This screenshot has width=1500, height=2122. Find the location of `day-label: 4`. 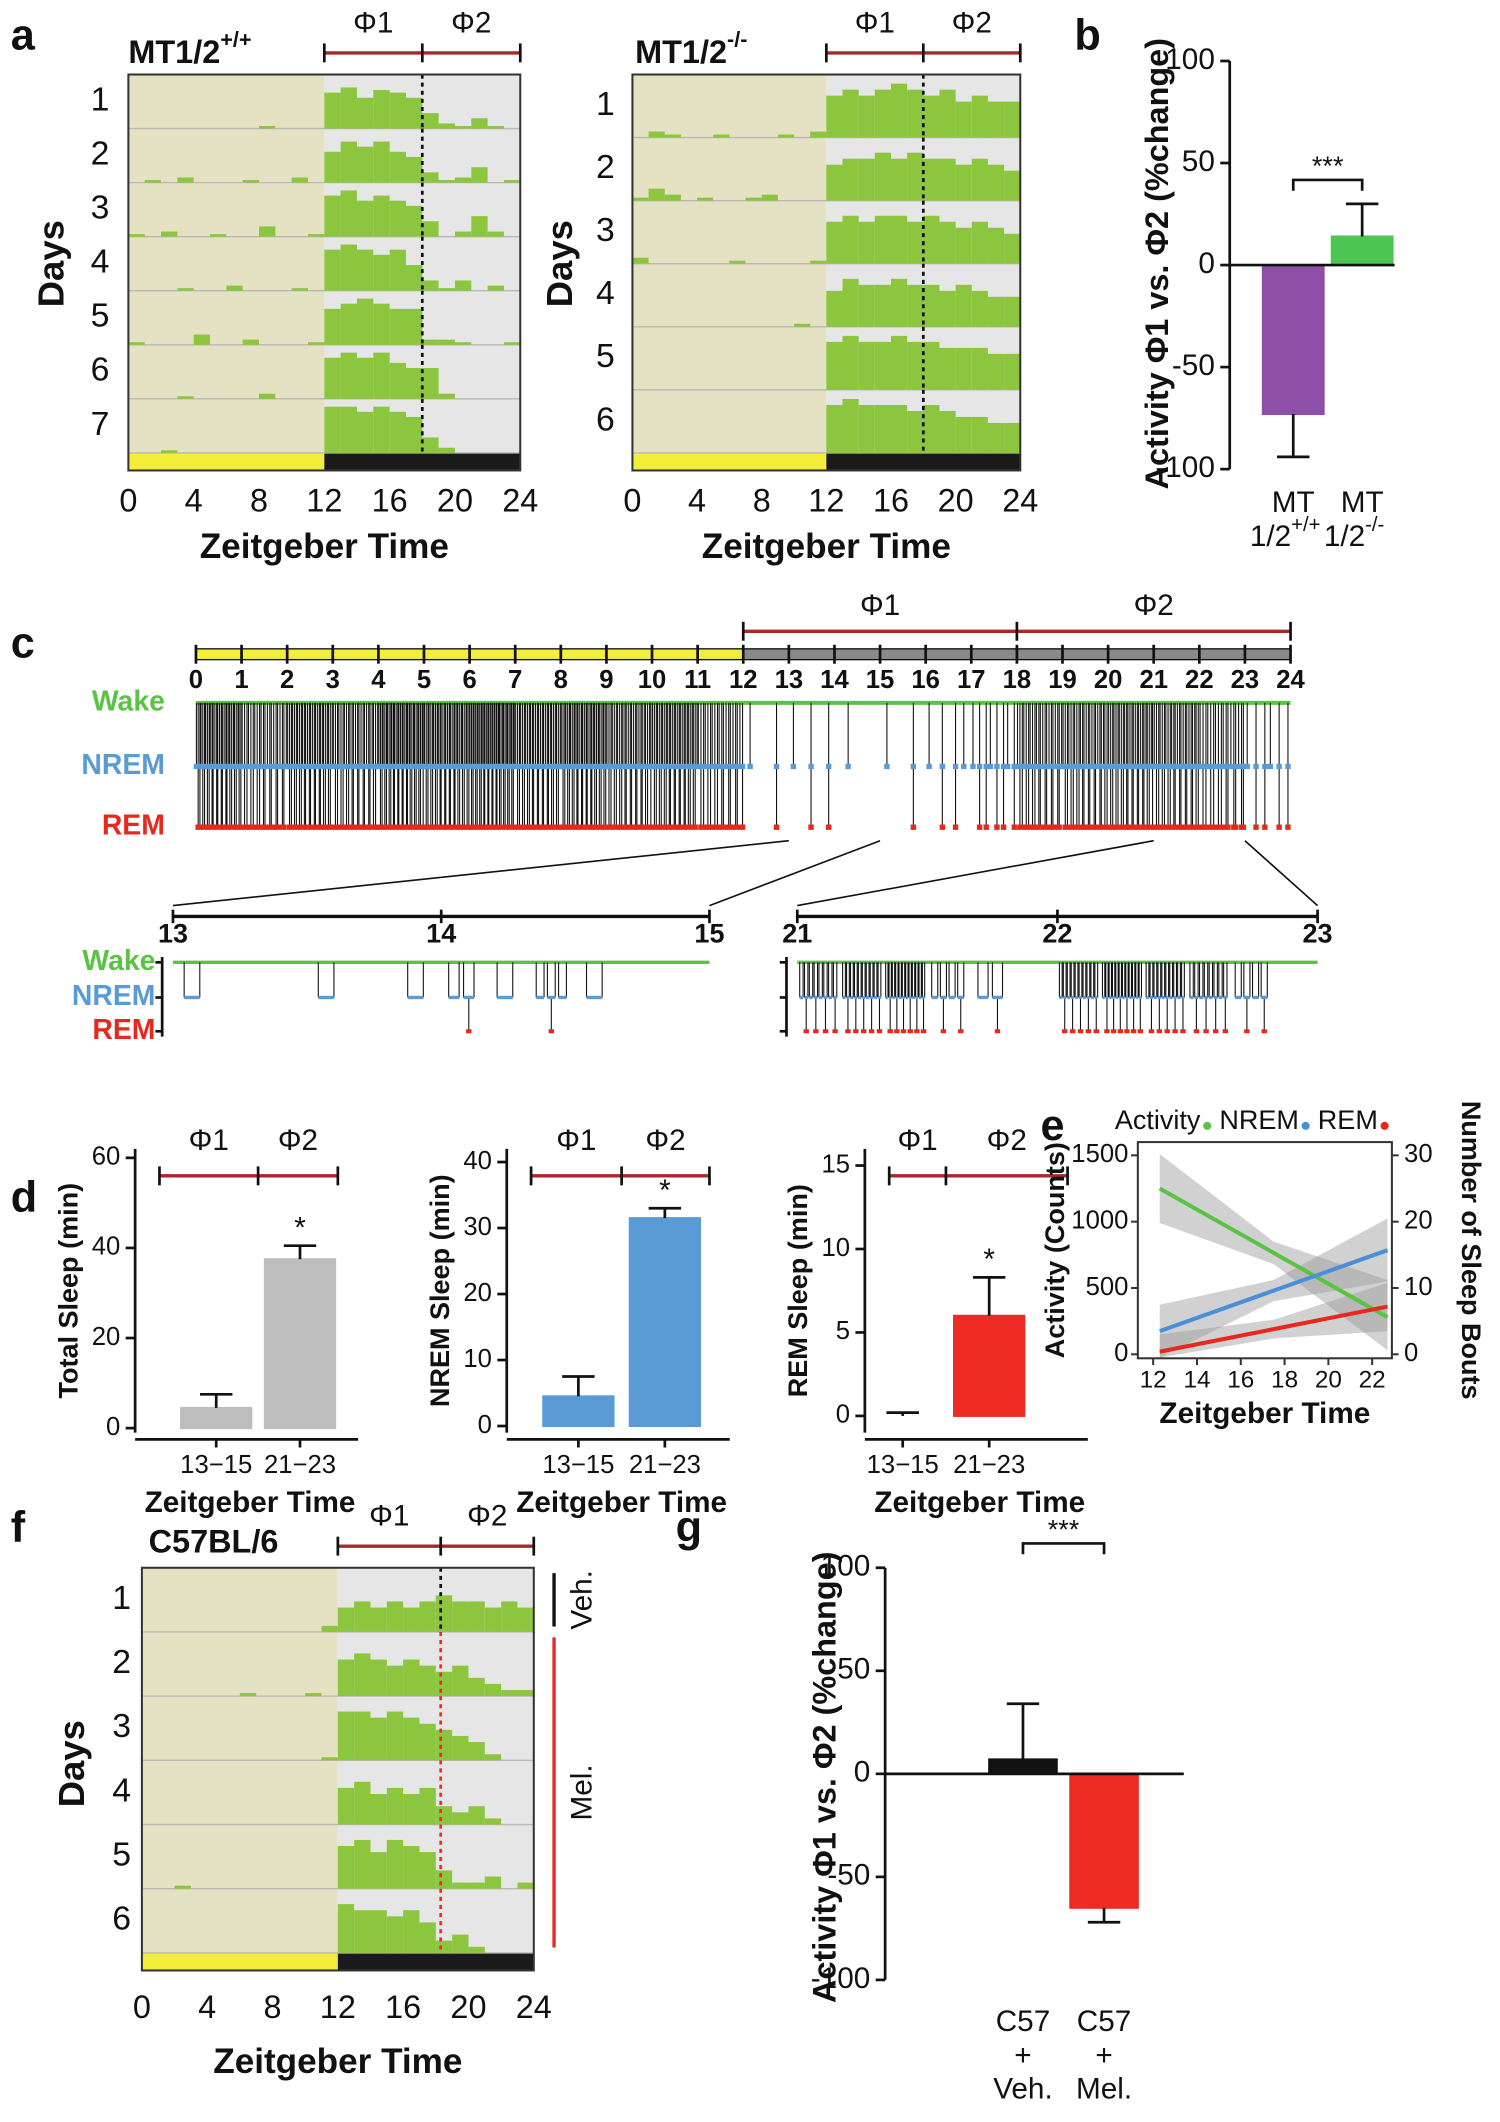

day-label: 4 is located at coordinates (121, 1790).